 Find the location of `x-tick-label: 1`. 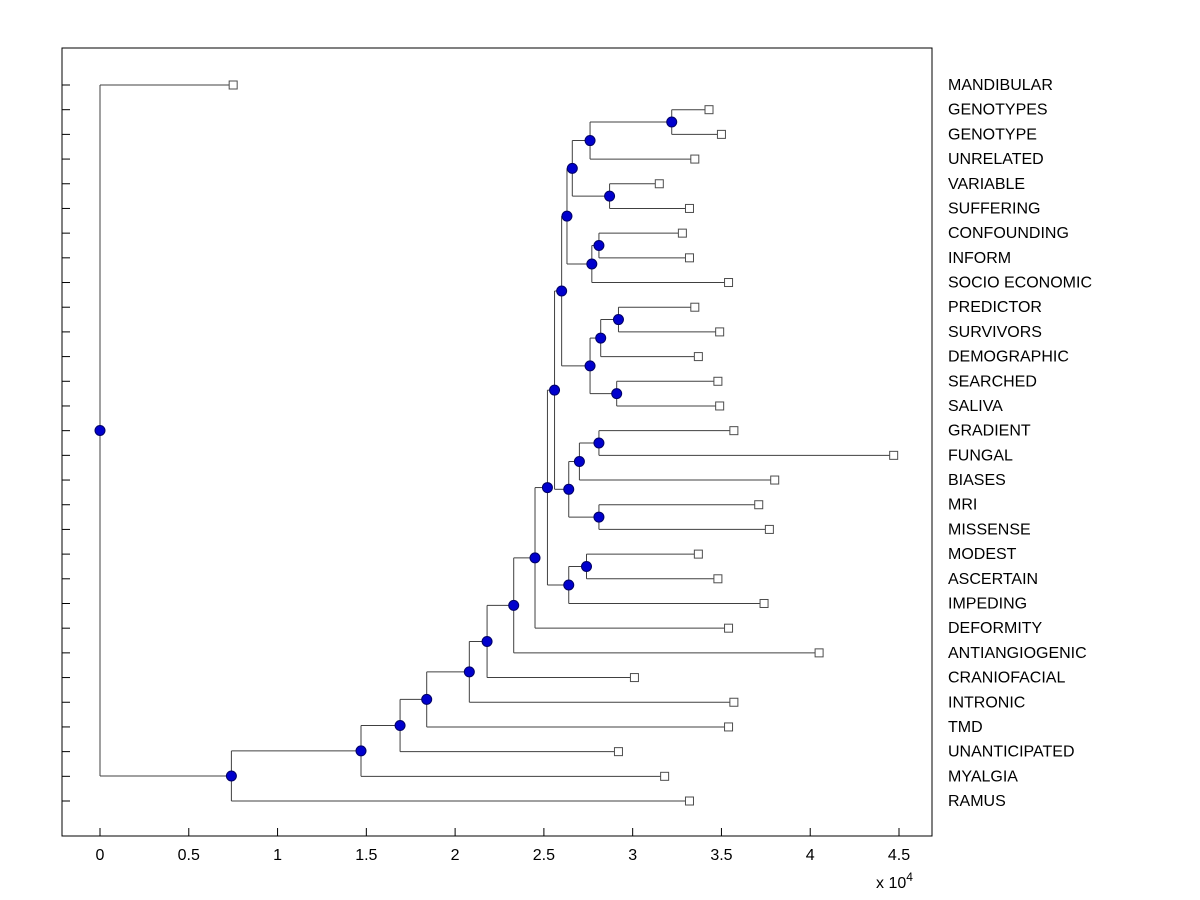

x-tick-label: 1 is located at coordinates (277, 855).